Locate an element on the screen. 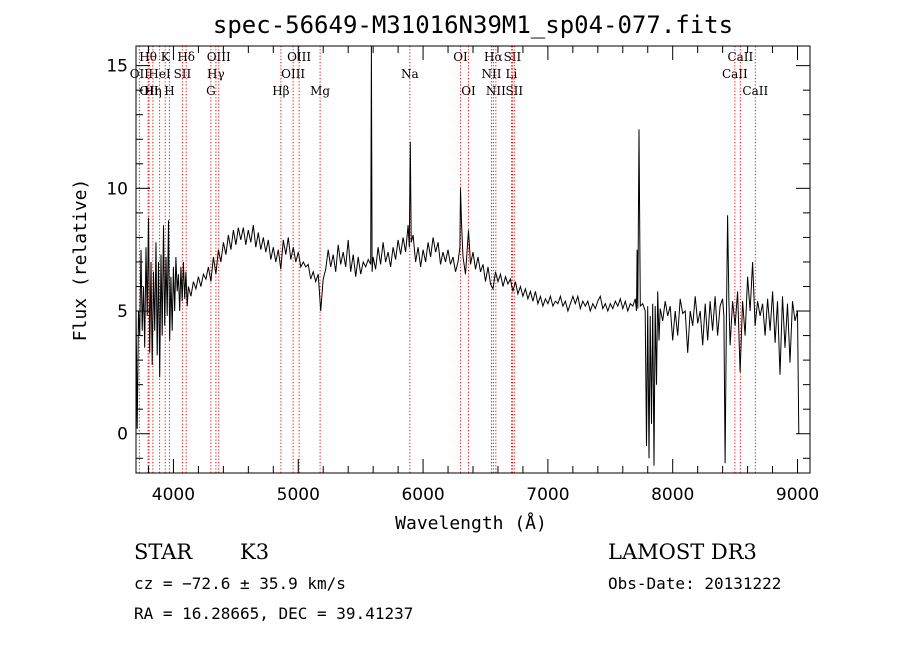 This screenshot has width=900, height=649. spectral-line-label-2: OII is located at coordinates (149, 91).